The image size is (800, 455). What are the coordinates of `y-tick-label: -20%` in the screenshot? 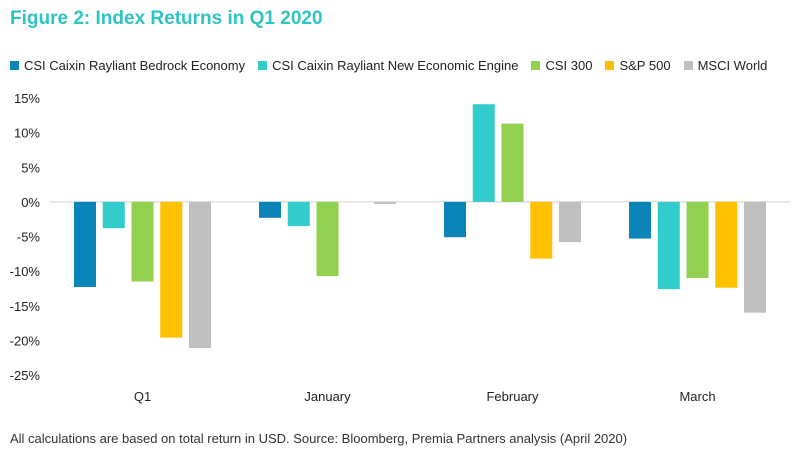 It's located at (25, 340).